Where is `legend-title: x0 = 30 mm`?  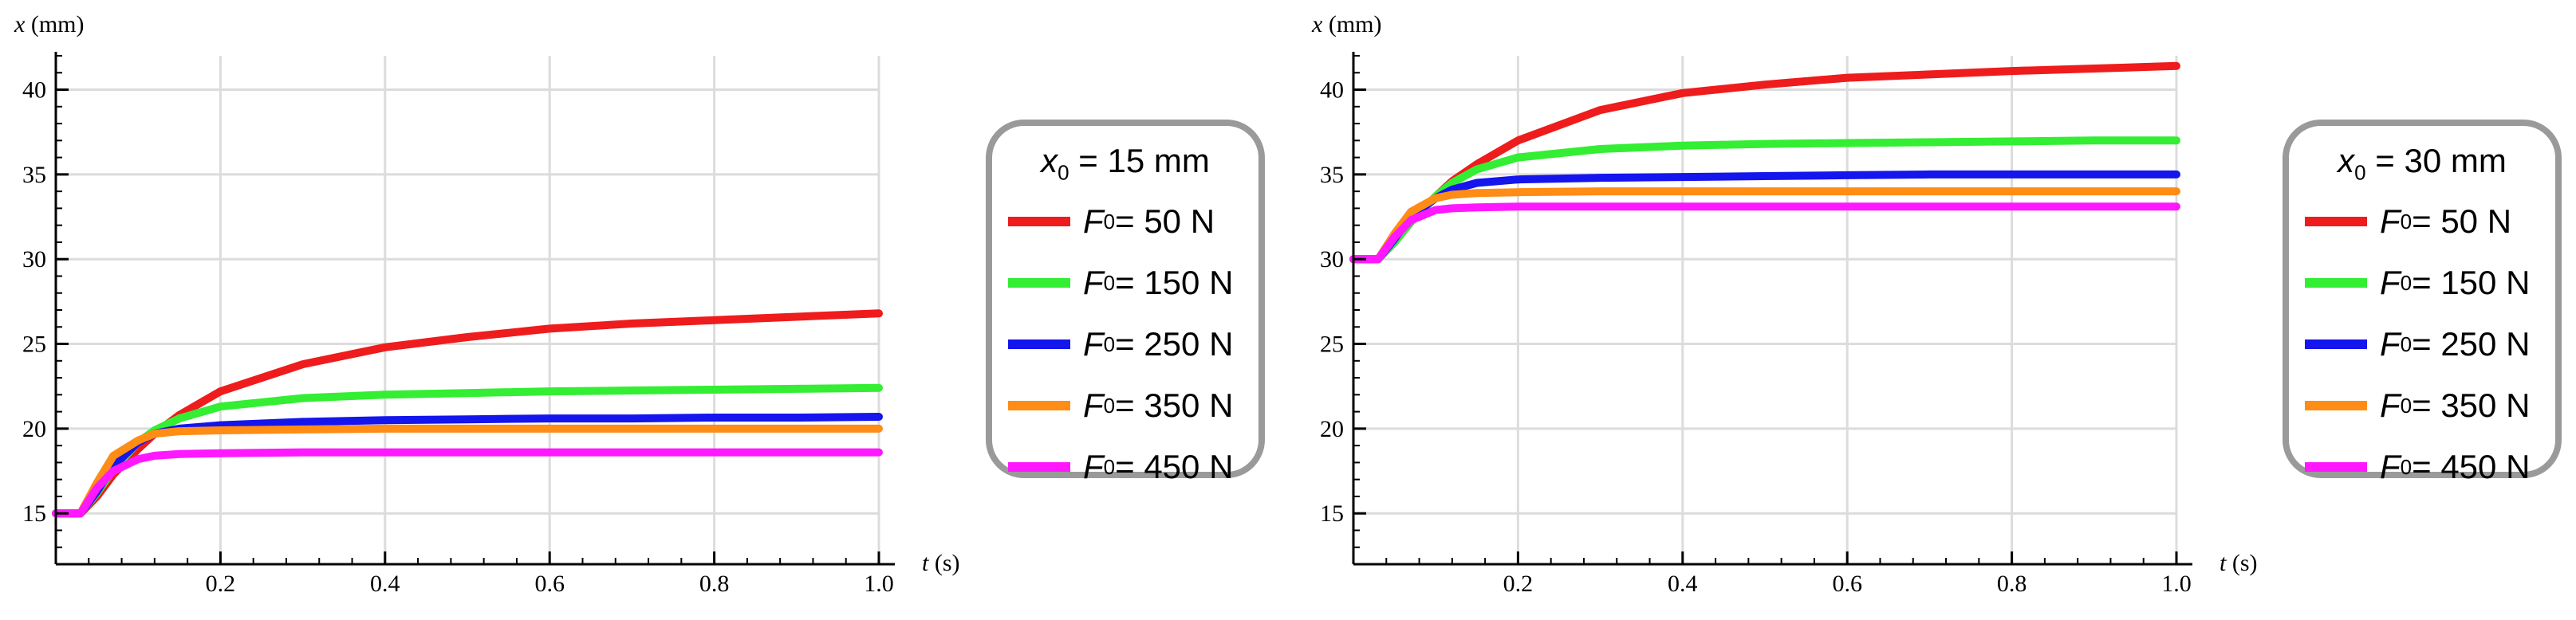
legend-title: x0 = 30 mm is located at coordinates (2422, 163).